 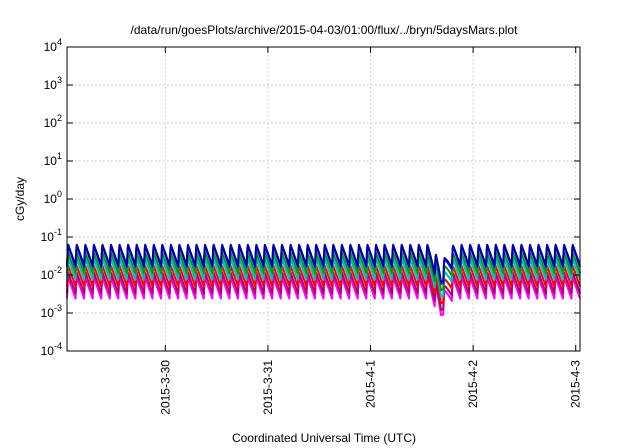 I want to click on y-axis-label: cGy/day, so click(x=20, y=199).